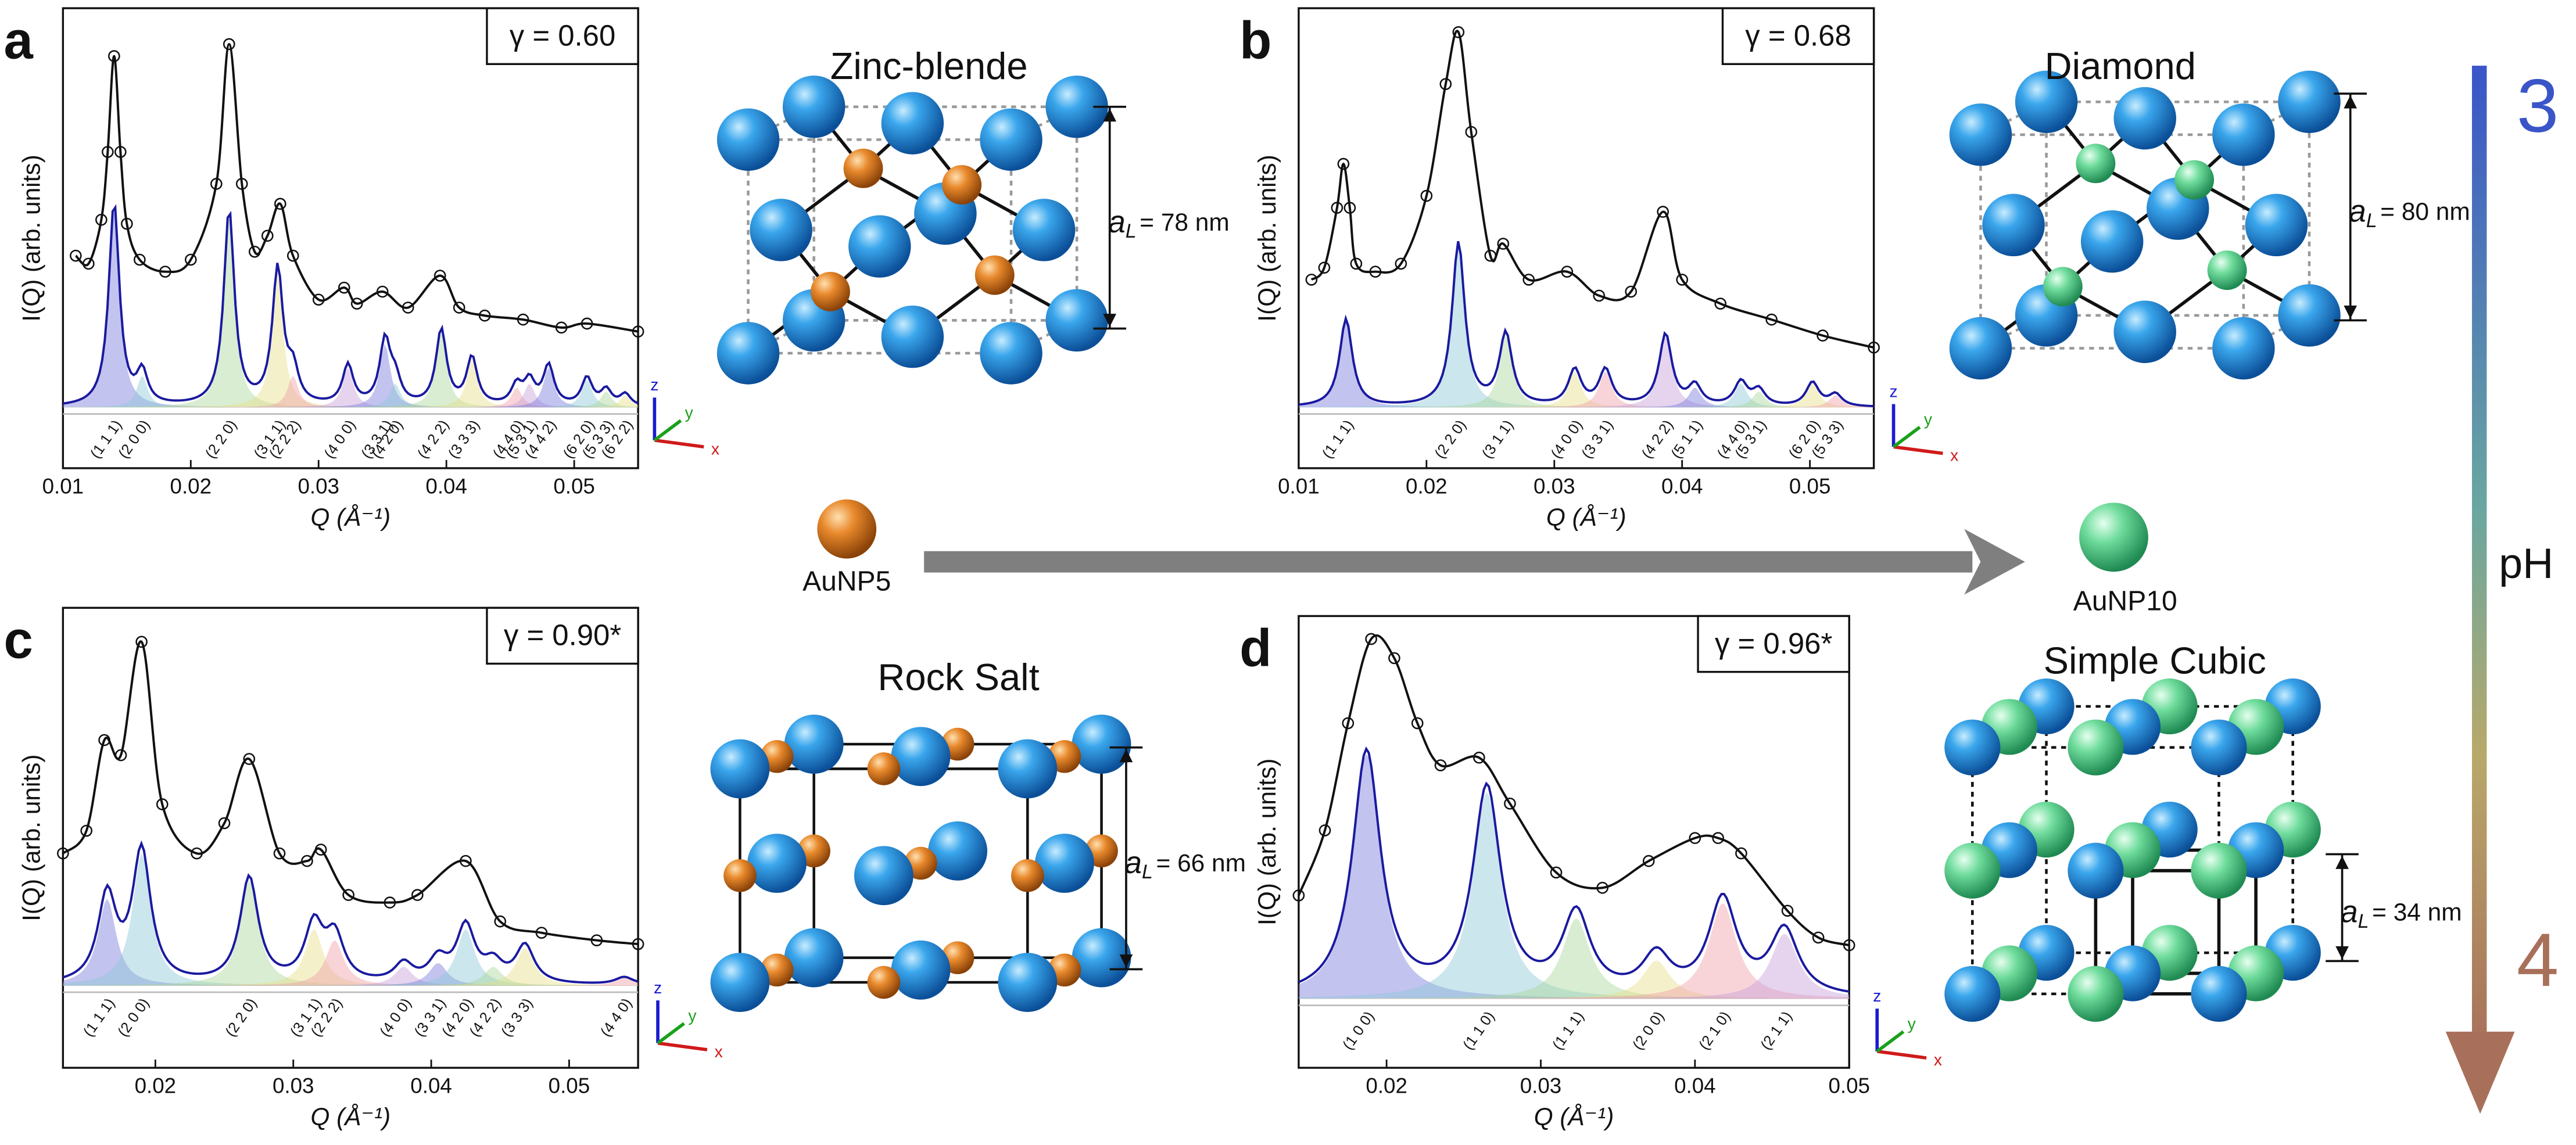  Describe the element at coordinates (2155, 661) in the screenshot. I see `structure-title: Simple Cubic` at that location.